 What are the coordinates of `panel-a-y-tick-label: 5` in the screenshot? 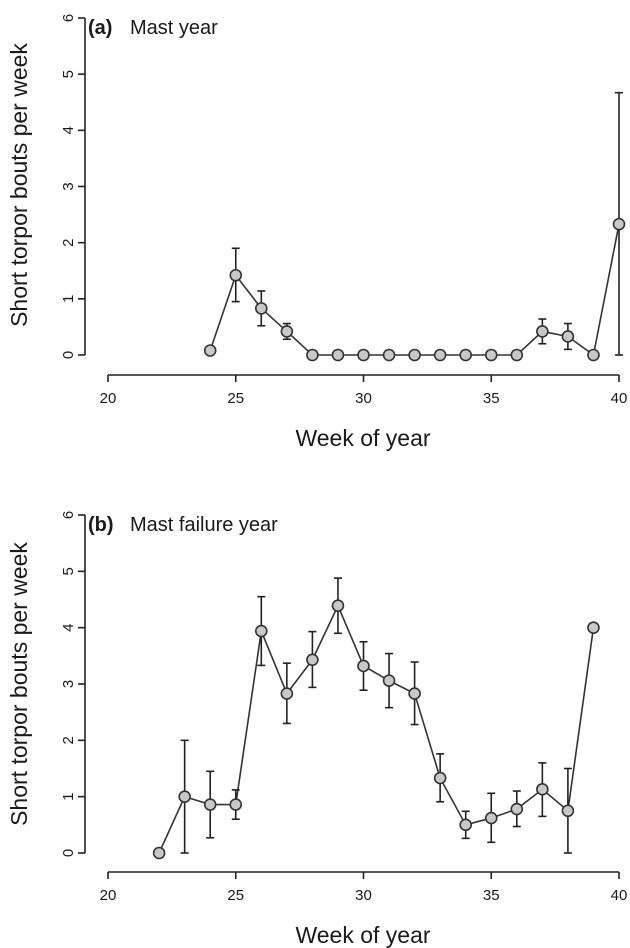 It's located at (68, 74).